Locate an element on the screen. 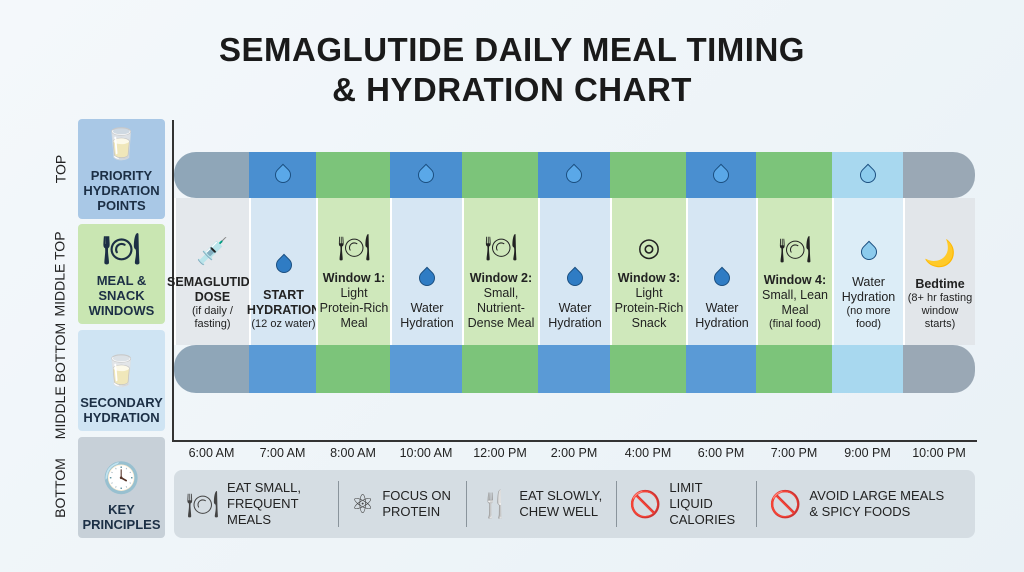 The width and height of the screenshot is (1024, 572). row-label: KEY PRINCIPLES is located at coordinates (121, 517).